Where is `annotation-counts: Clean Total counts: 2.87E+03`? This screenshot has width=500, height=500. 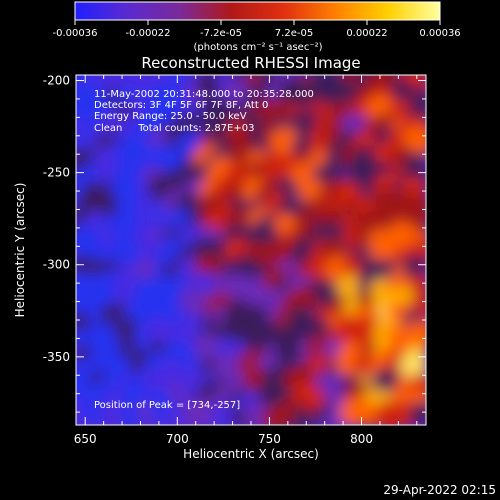
annotation-counts: Clean Total counts: 2.87E+03 is located at coordinates (174, 128).